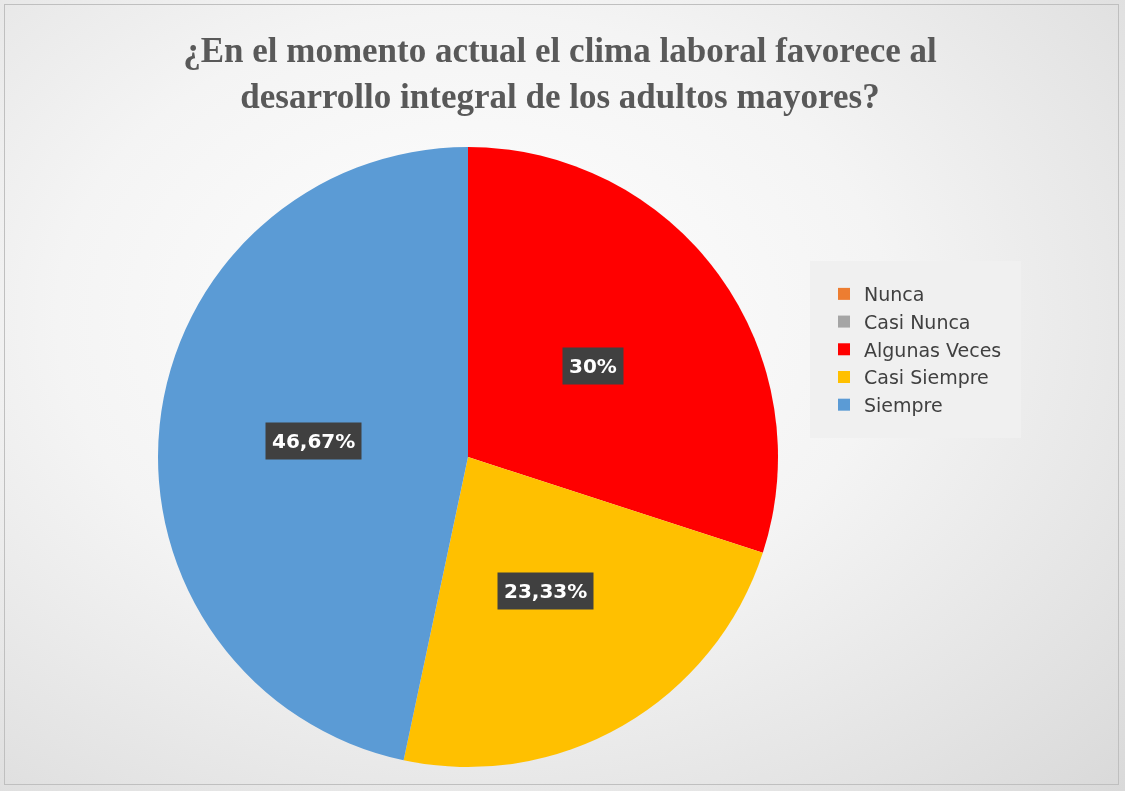  What do you see at coordinates (593, 366) in the screenshot?
I see `data-label: 30%` at bounding box center [593, 366].